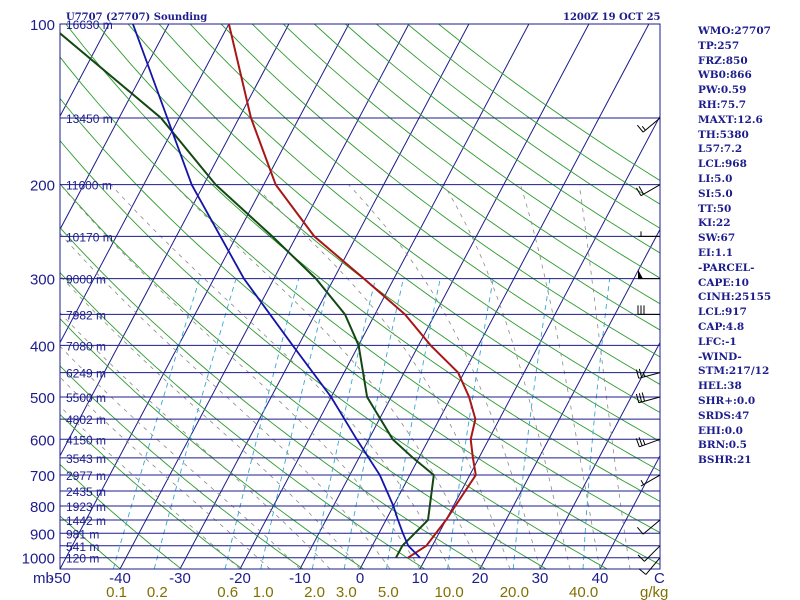 The image size is (800, 600). Describe the element at coordinates (717, 238) in the screenshot. I see `stat-item: SW:67` at that location.